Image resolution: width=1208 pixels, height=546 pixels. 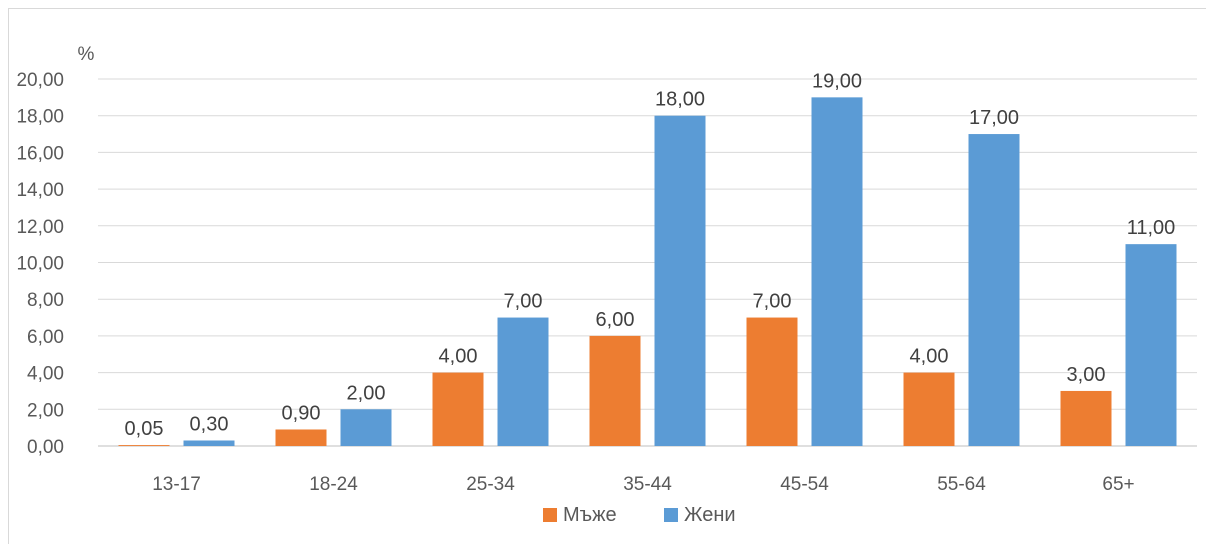 I want to click on data-label: 11,00, so click(x=1151, y=228).